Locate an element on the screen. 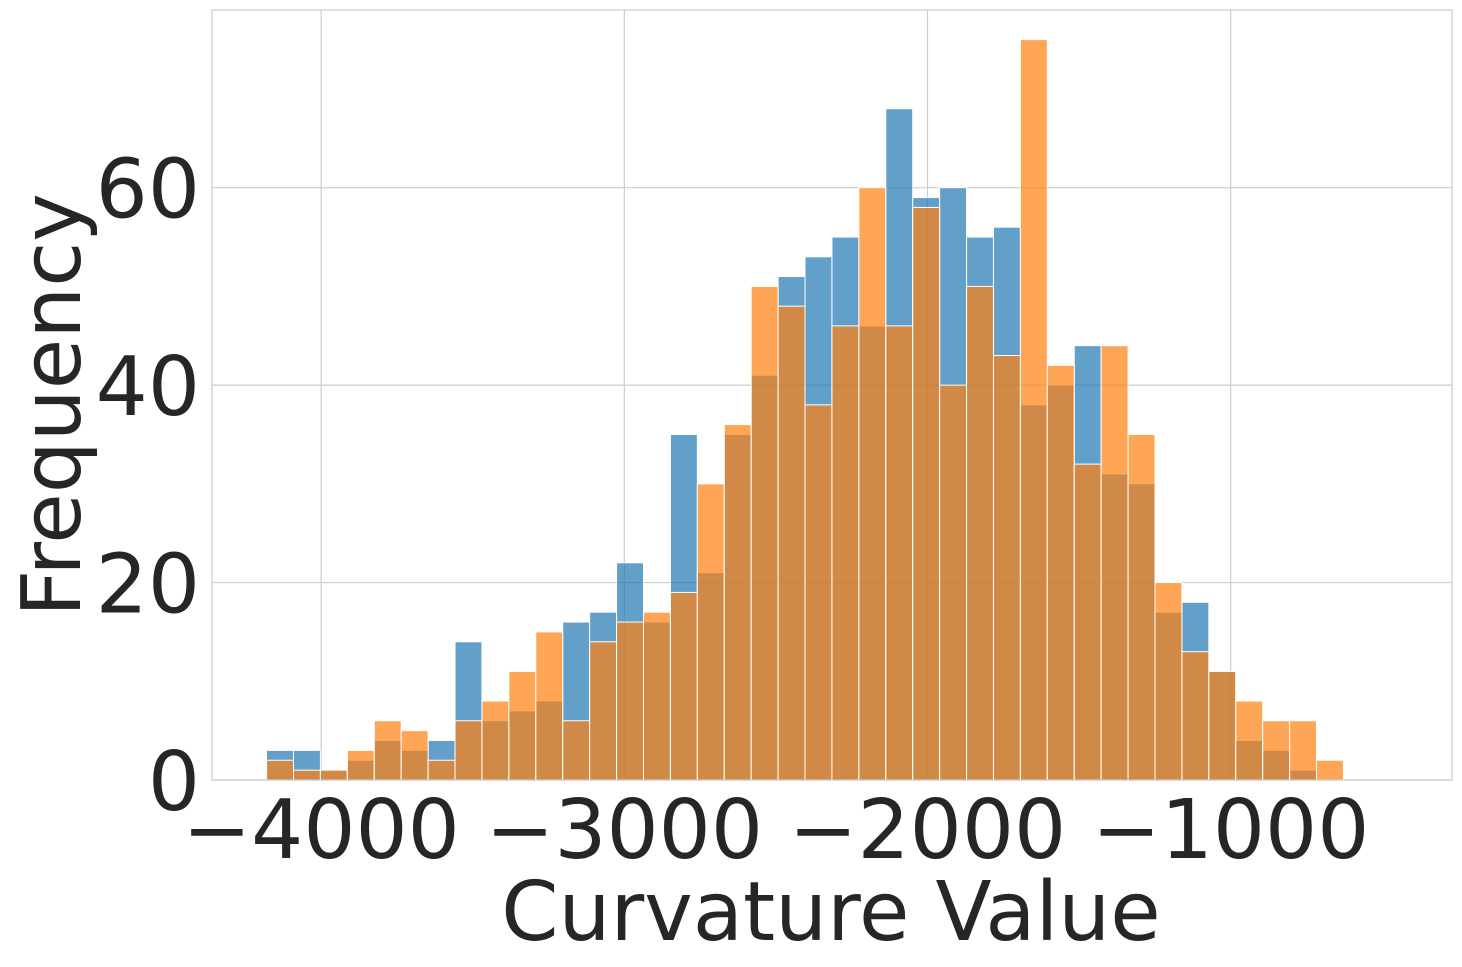 This screenshot has width=1462, height=967. y-tick-label: 0 is located at coordinates (174, 782).